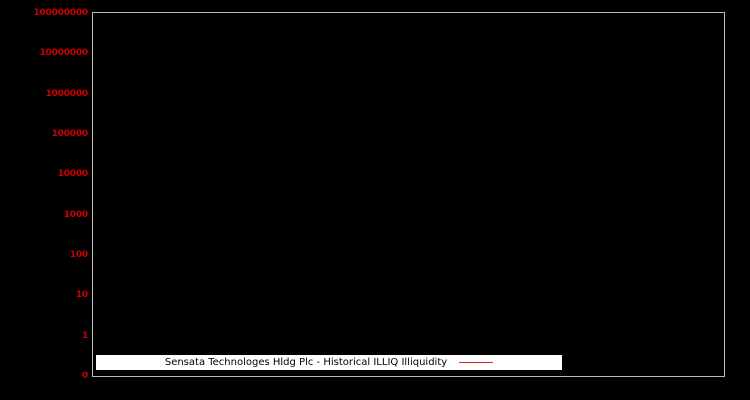  What do you see at coordinates (64, 53) in the screenshot?
I see `y-tick-label-1: 10000000` at bounding box center [64, 53].